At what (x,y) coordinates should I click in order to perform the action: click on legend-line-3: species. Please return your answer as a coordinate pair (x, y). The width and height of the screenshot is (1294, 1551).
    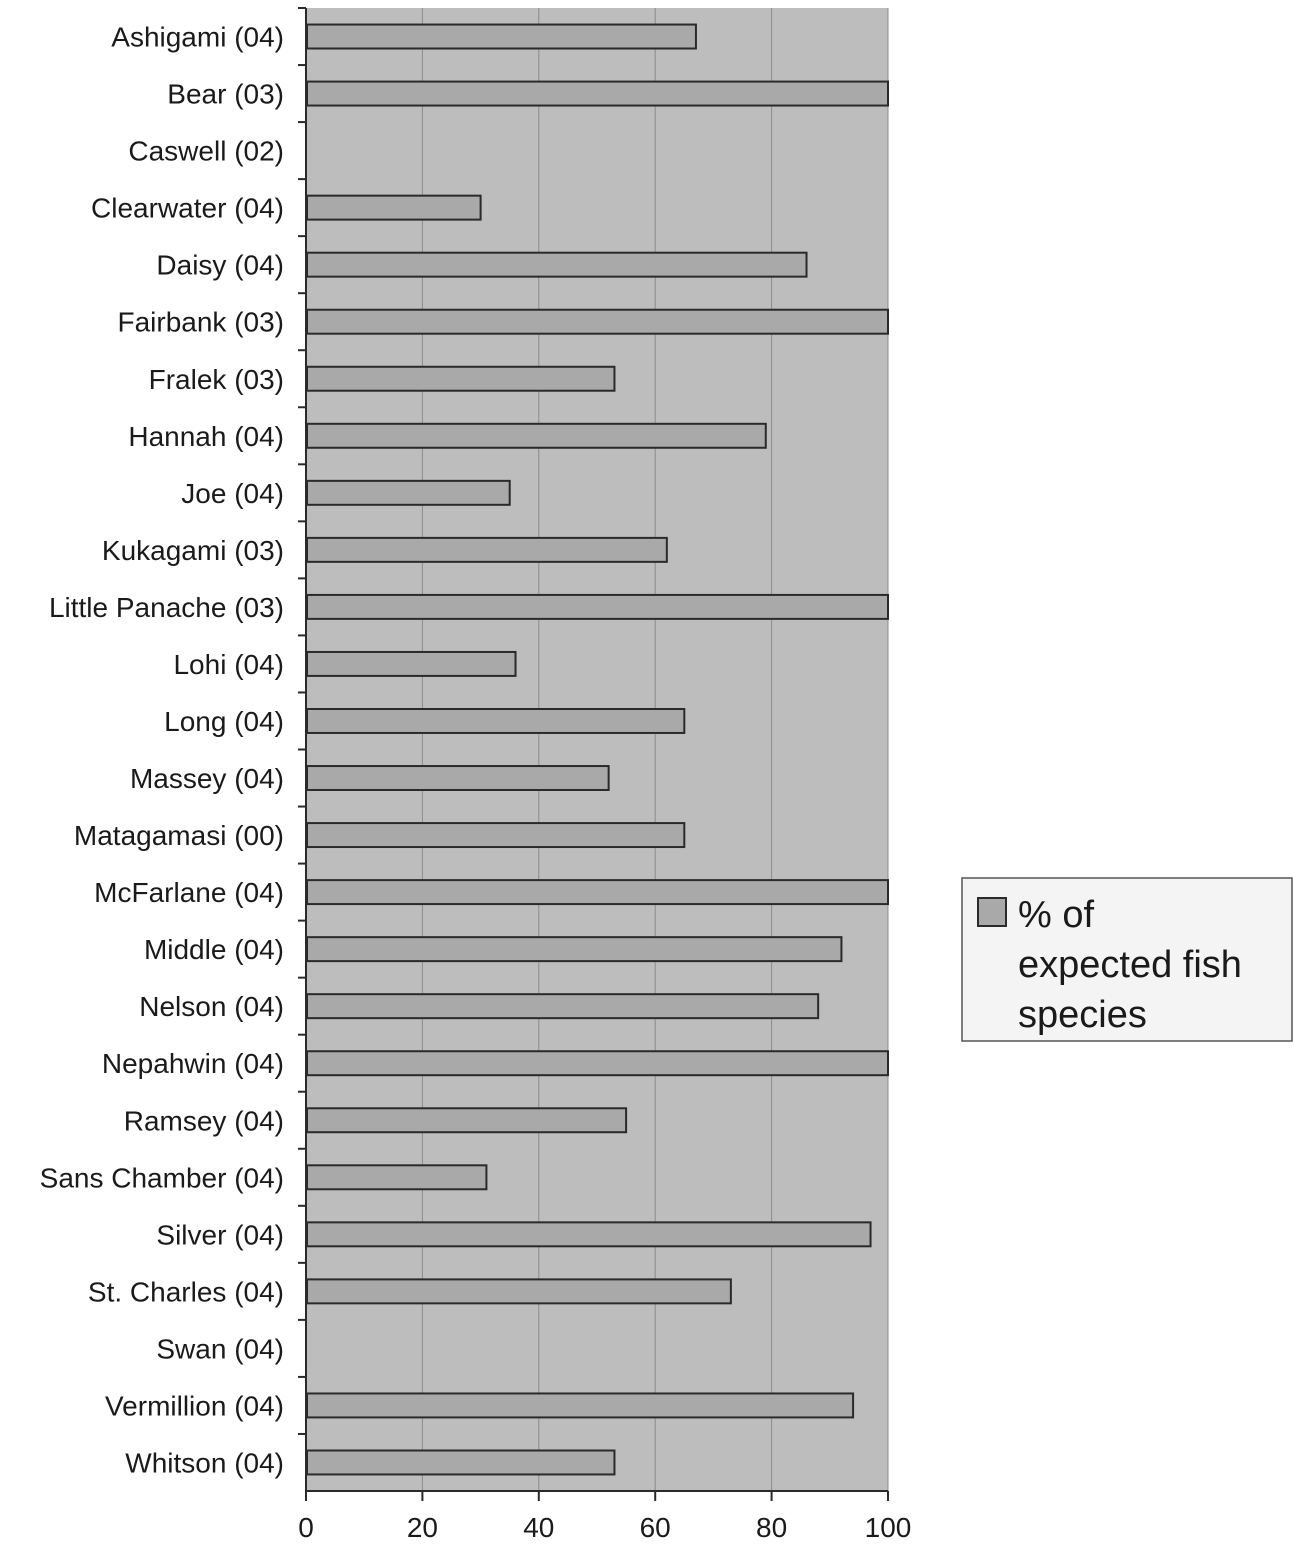
    Looking at the image, I should click on (1082, 1015).